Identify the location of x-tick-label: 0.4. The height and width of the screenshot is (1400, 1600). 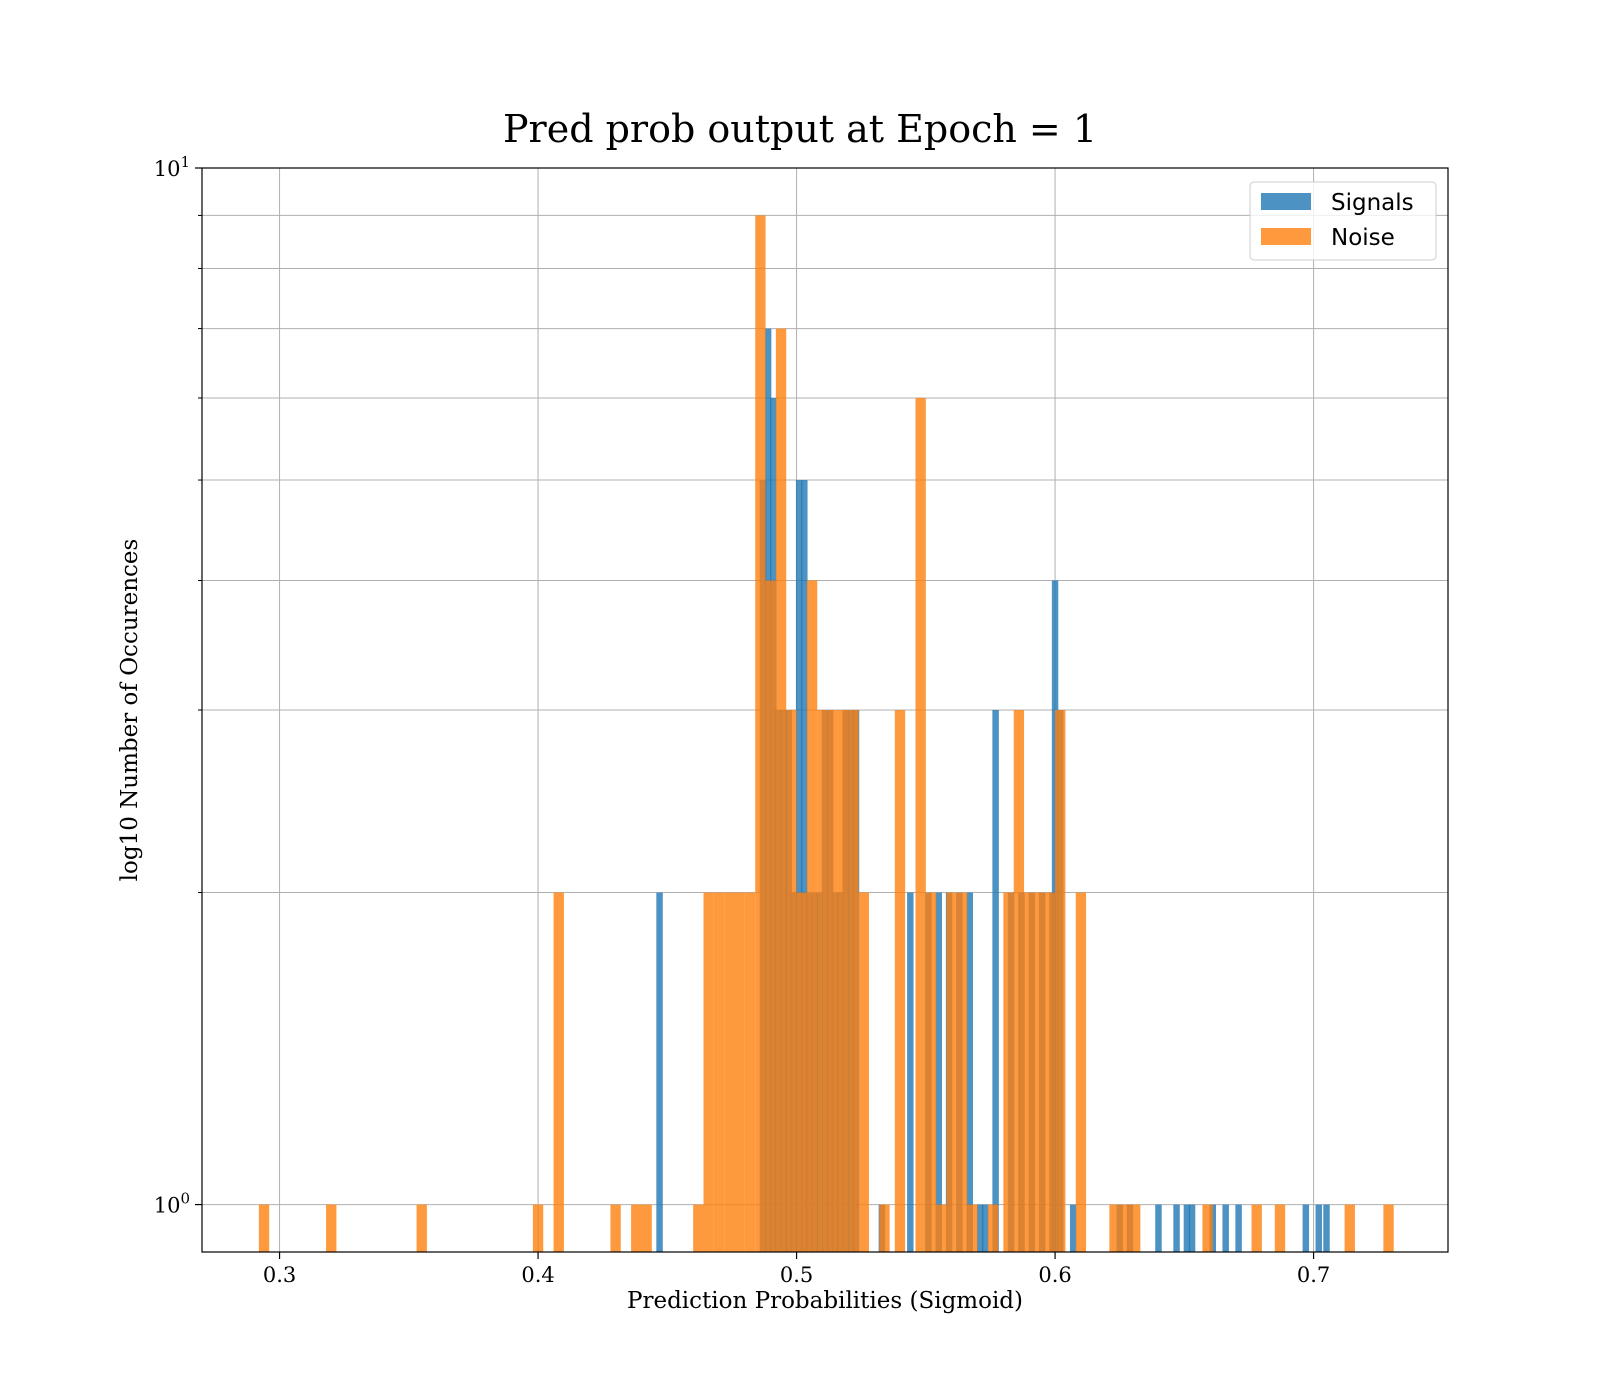
(537, 1275).